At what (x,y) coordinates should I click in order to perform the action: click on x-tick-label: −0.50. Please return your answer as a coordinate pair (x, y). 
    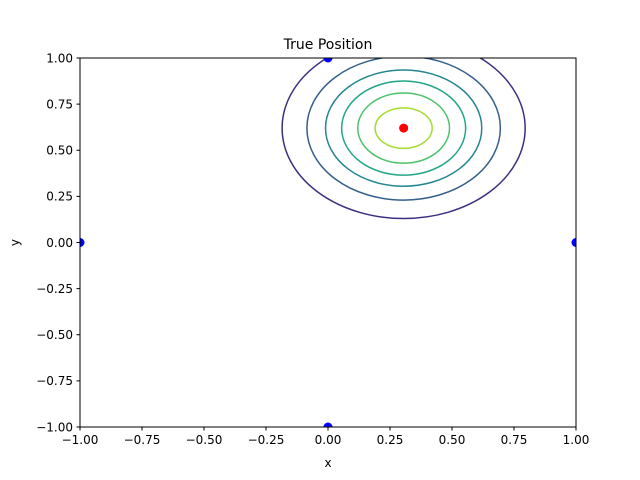
    Looking at the image, I should click on (204, 440).